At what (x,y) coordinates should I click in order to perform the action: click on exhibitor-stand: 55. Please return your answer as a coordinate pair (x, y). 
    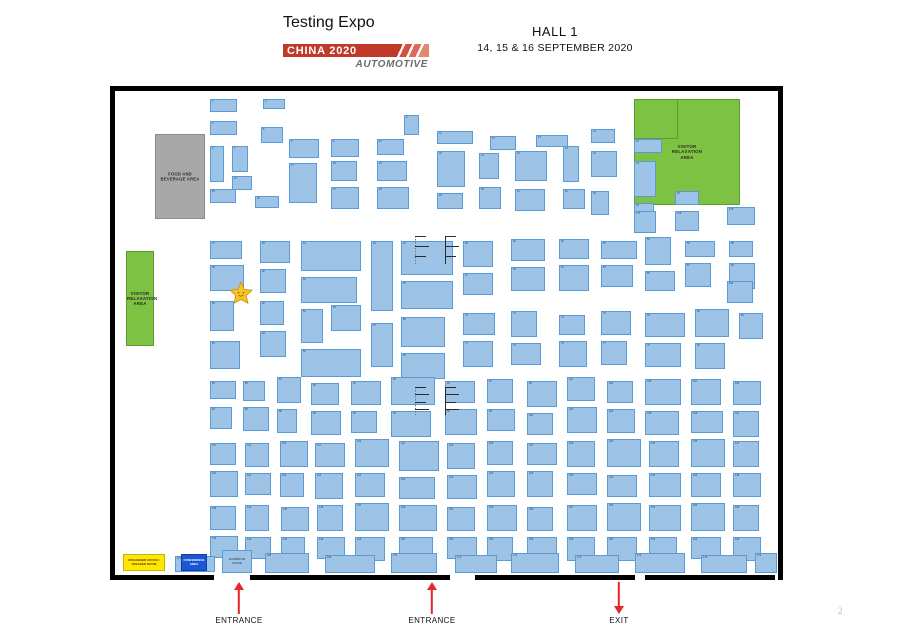
    Looking at the image, I should click on (660, 281).